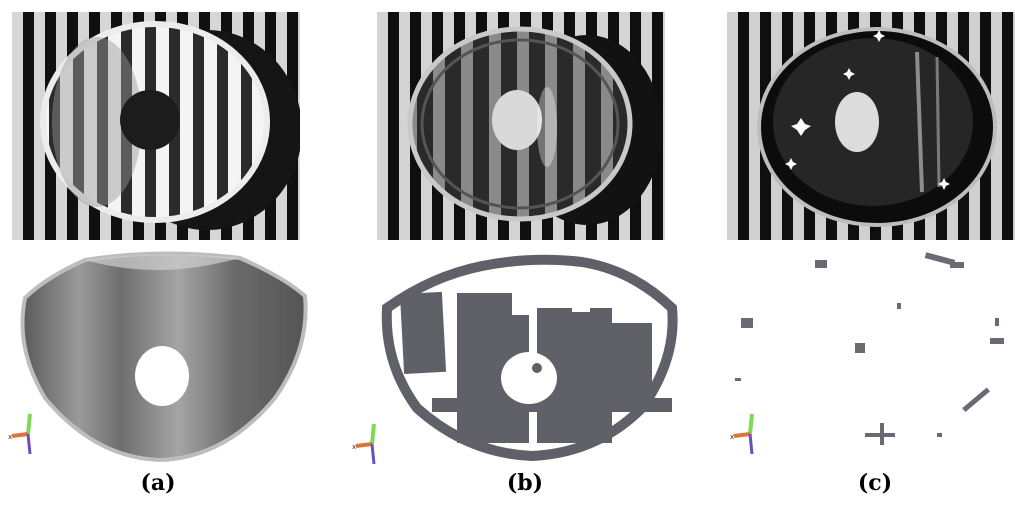 The image size is (1015, 506). Describe the element at coordinates (527, 355) in the screenshot. I see `reconstruction-b` at that location.